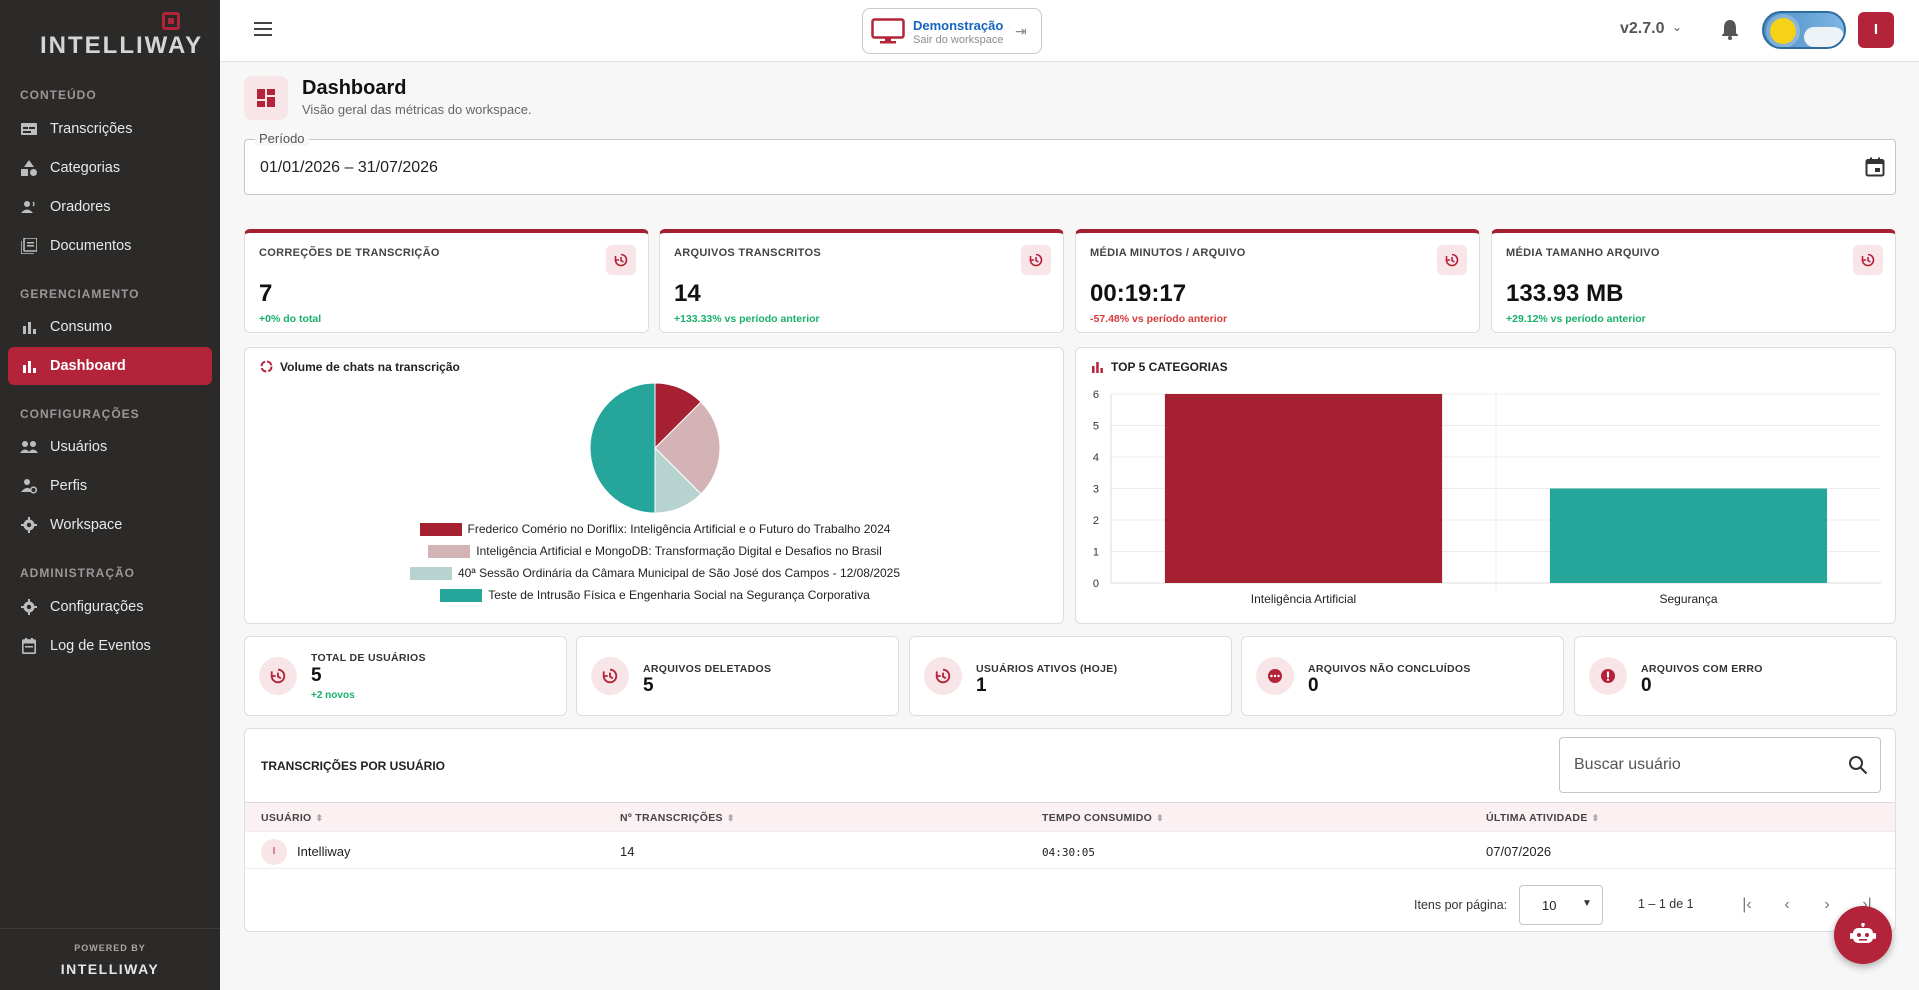  What do you see at coordinates (1867, 904) in the screenshot?
I see `last-page-icon: ›|` at bounding box center [1867, 904].